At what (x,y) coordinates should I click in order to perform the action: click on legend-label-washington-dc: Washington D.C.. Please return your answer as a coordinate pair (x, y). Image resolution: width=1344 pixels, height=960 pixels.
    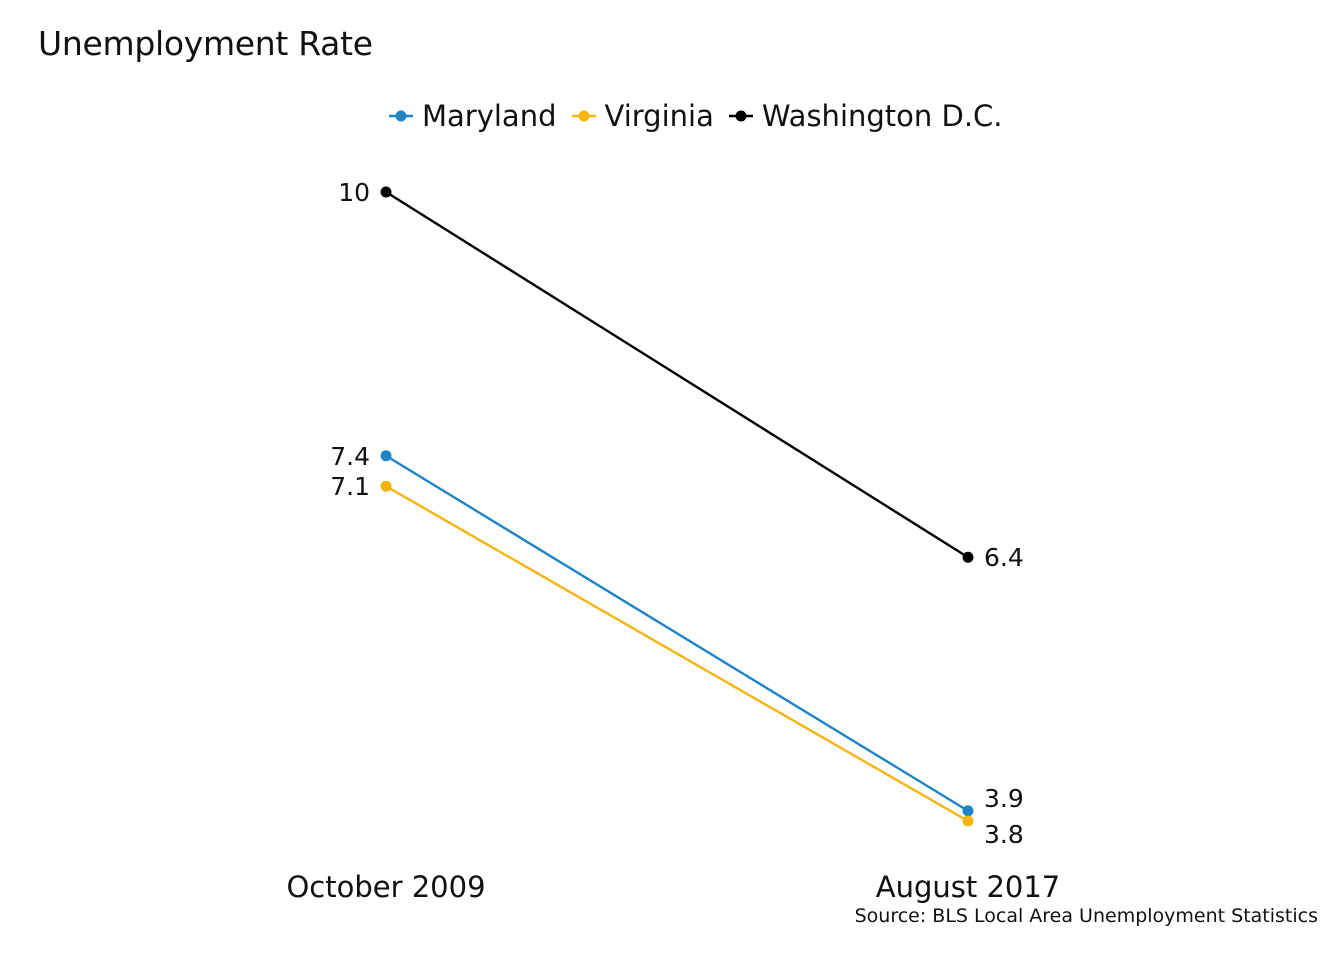
    Looking at the image, I should click on (882, 116).